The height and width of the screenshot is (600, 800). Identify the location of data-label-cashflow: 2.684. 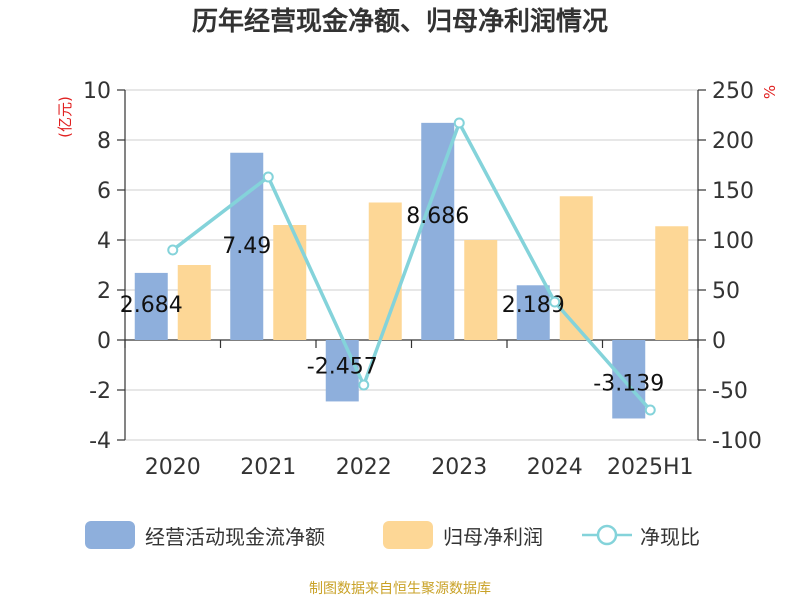
(151, 305).